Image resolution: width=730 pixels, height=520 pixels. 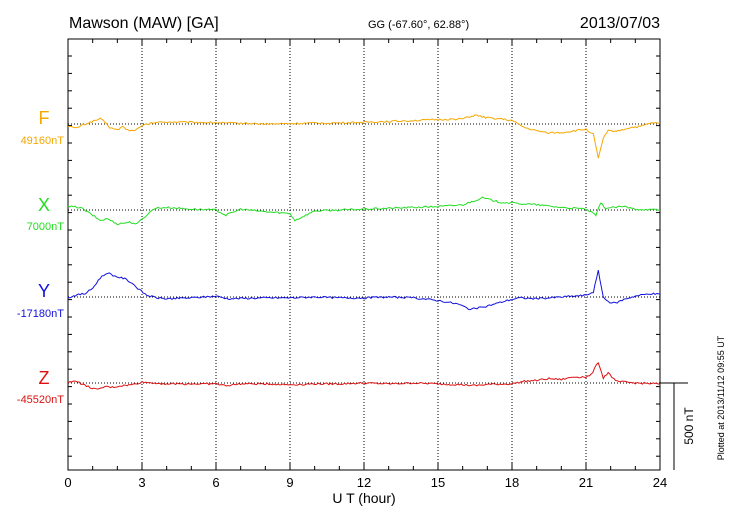 What do you see at coordinates (364, 290) in the screenshot?
I see `series-line-y` at bounding box center [364, 290].